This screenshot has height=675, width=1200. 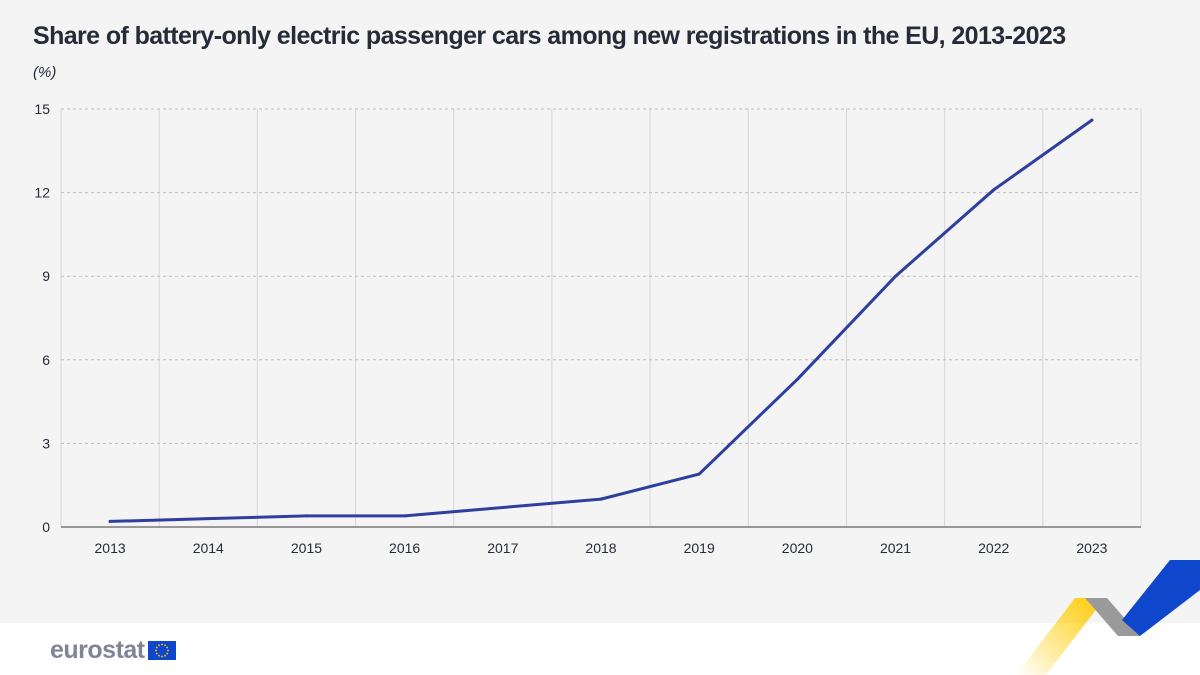 What do you see at coordinates (502, 548) in the screenshot?
I see `x-tick-label: 2017` at bounding box center [502, 548].